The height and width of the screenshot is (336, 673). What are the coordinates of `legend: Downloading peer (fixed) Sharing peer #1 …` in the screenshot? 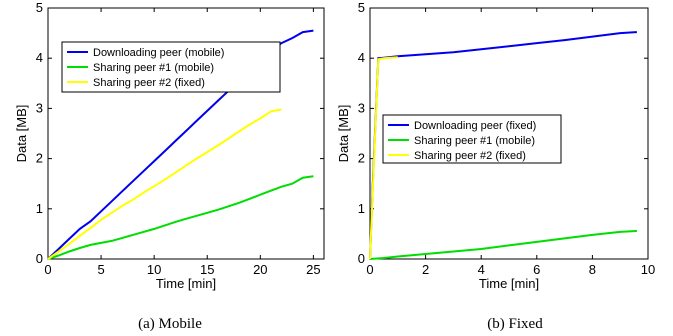 It's located at (472, 139).